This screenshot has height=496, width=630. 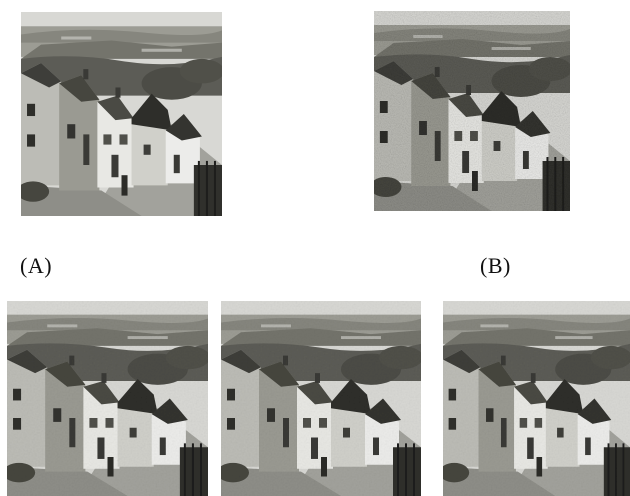 I want to click on photo-original, so click(x=121, y=114).